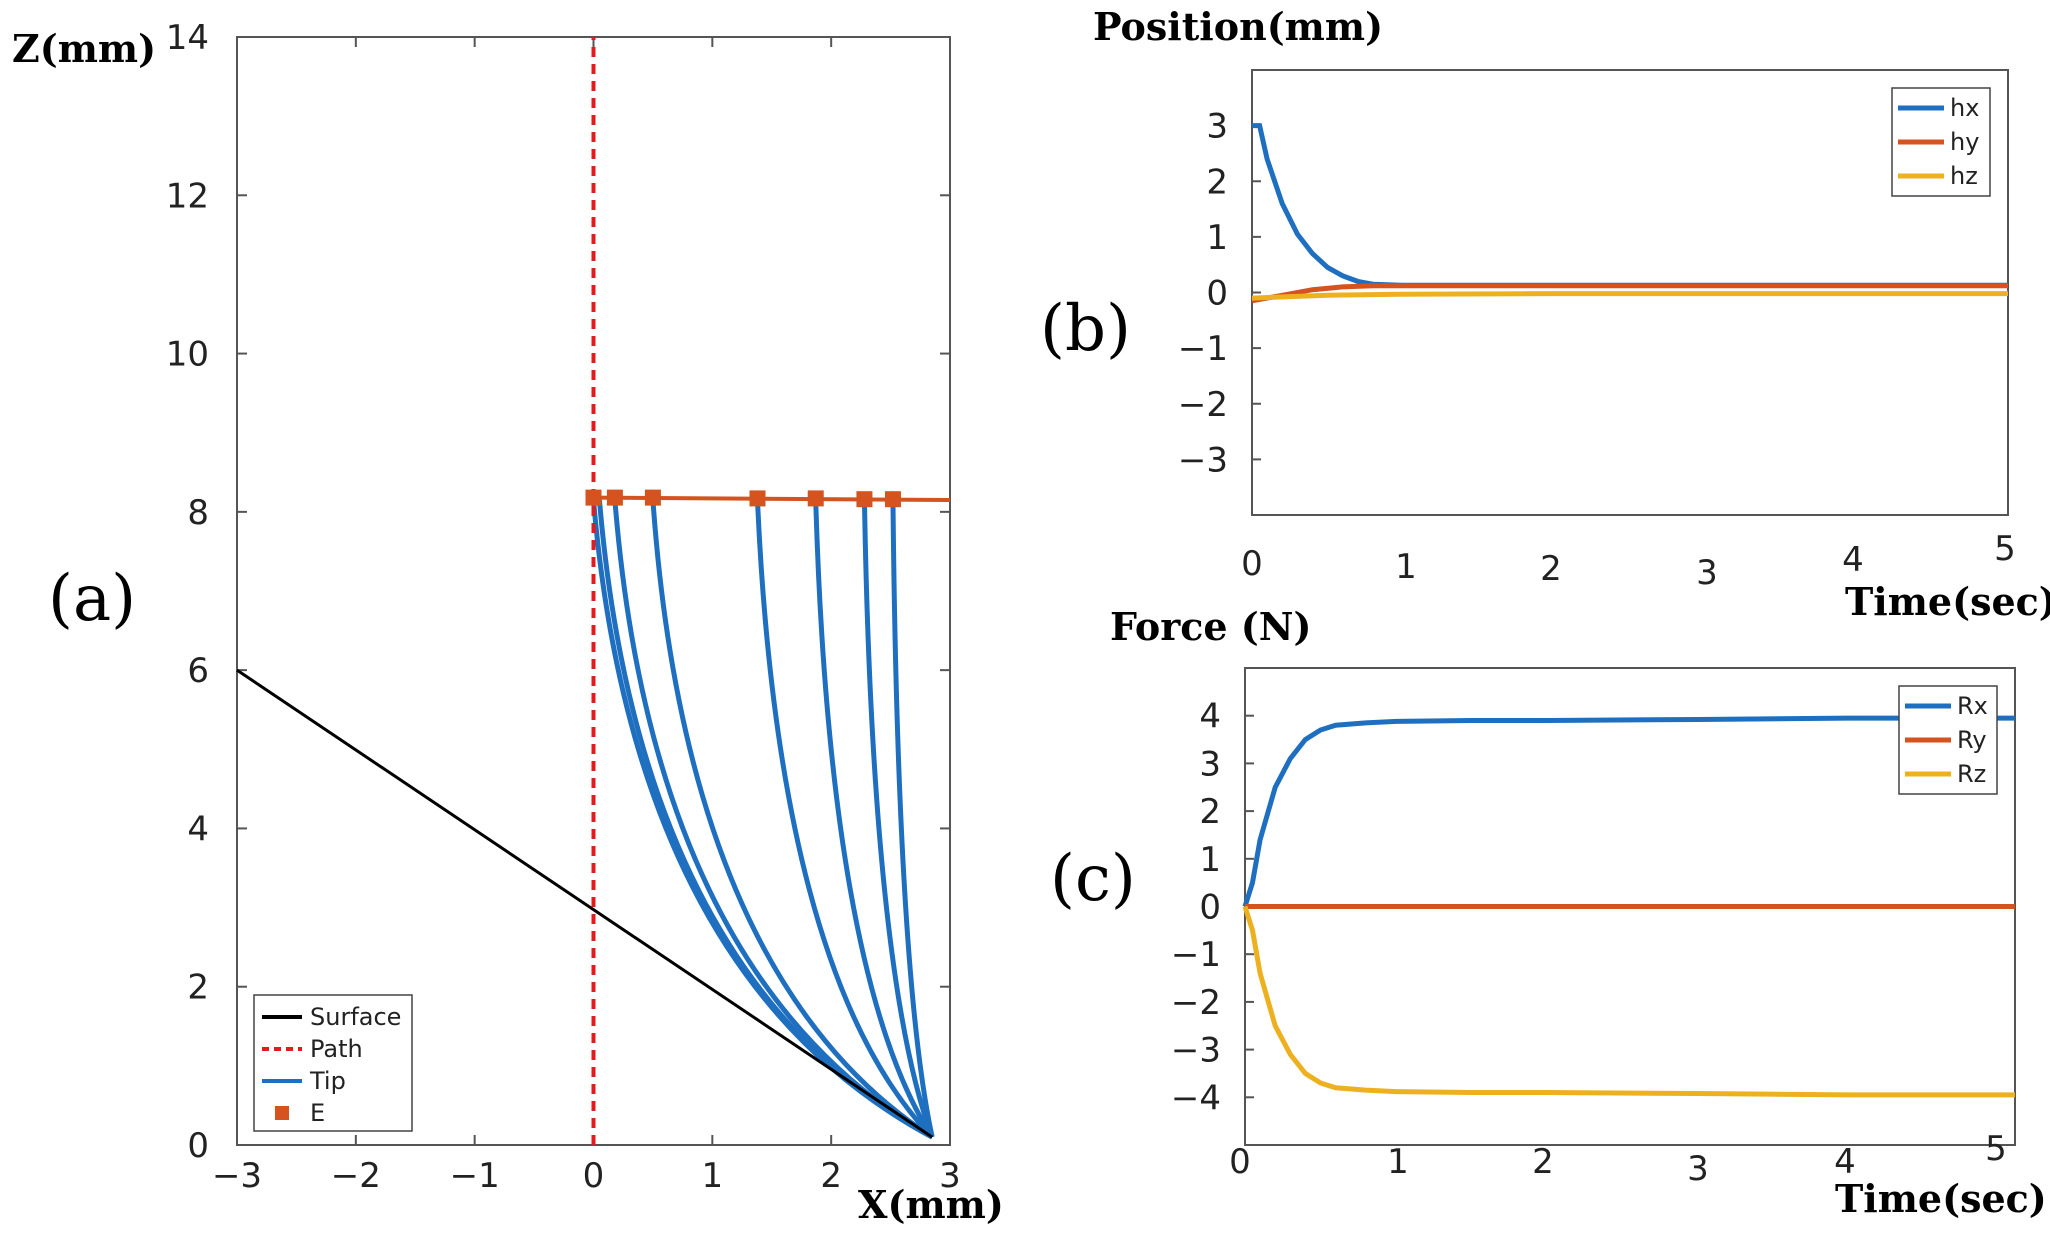 This screenshot has height=1237, width=2050. Describe the element at coordinates (1698, 1169) in the screenshot. I see `c-xtick-label: 3` at that location.